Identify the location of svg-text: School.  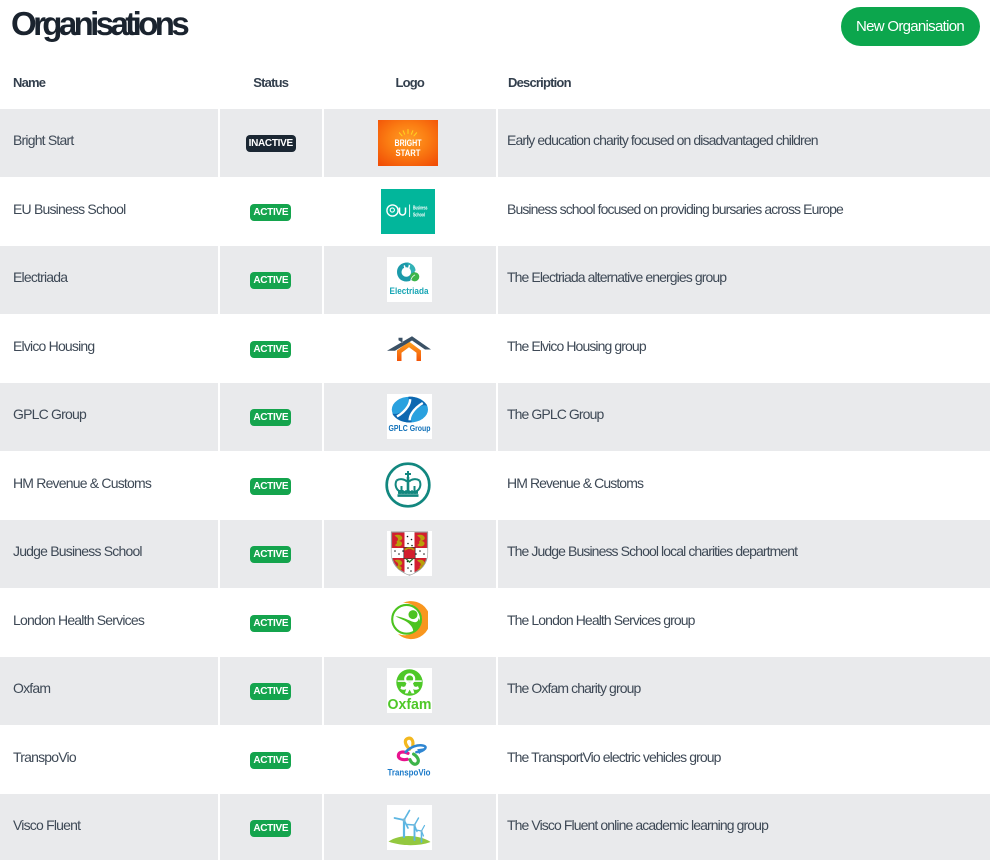
(419, 215).